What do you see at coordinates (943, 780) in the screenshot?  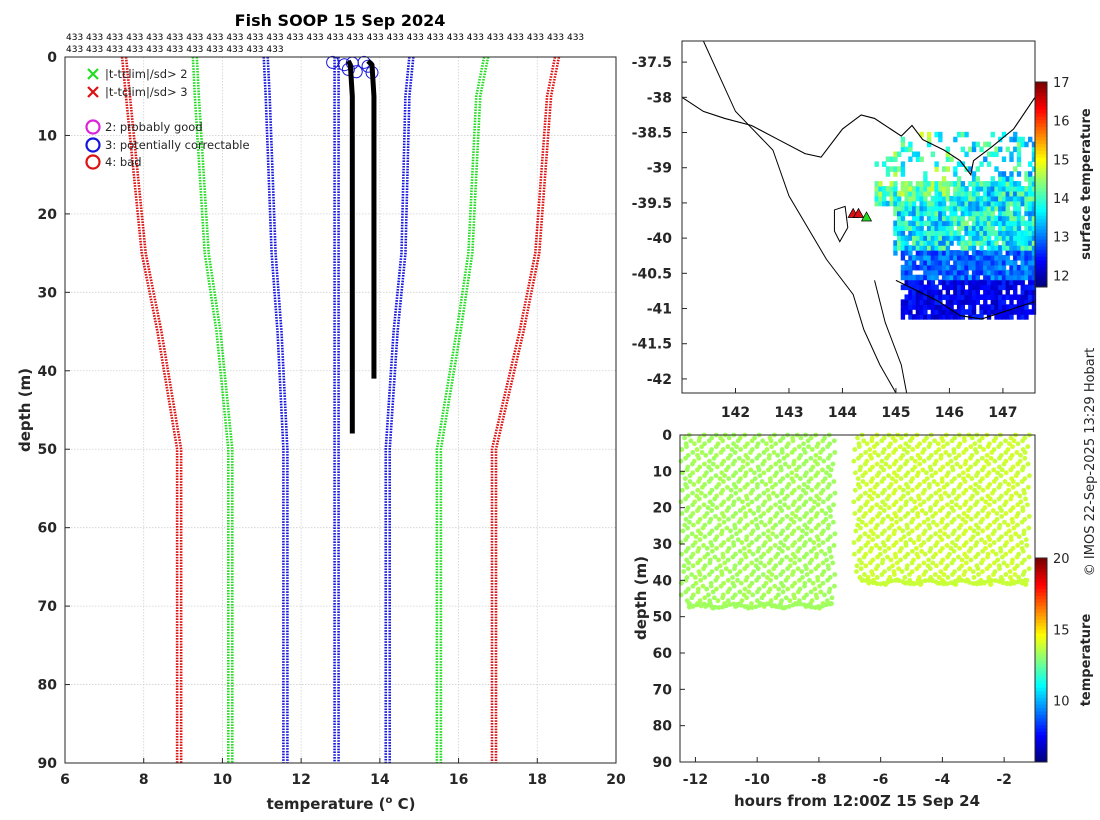 I see `section-xtick-label: -4` at bounding box center [943, 780].